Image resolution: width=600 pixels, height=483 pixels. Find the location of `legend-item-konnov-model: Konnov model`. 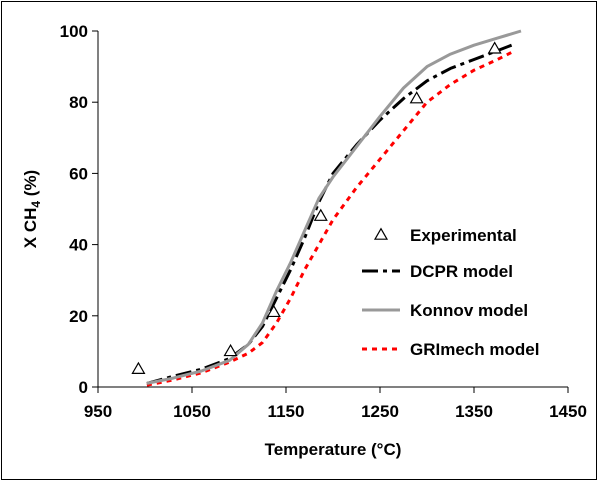

legend-item-konnov-model: Konnov model is located at coordinates (445, 310).